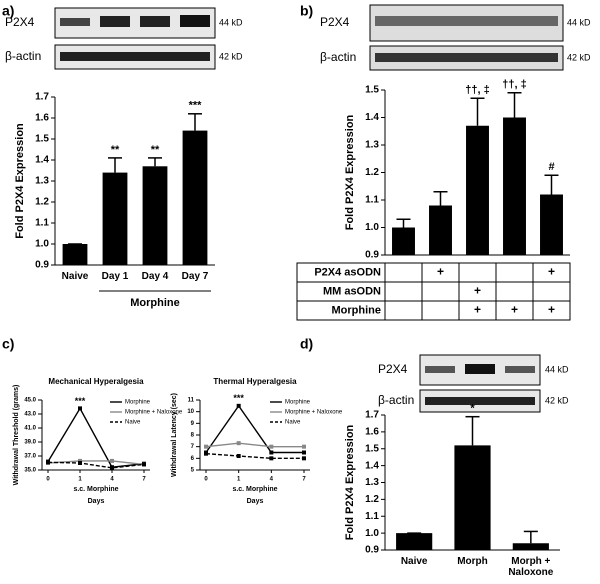 Image resolution: width=600 pixels, height=584 pixels. What do you see at coordinates (30, 457) in the screenshot?
I see `y-tick-label: 37.0` at bounding box center [30, 457].